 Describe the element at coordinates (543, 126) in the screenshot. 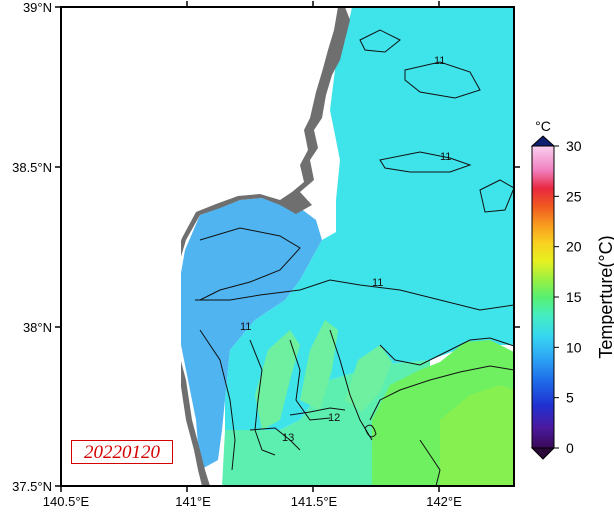

I see `colorbar-unit: °C` at that location.